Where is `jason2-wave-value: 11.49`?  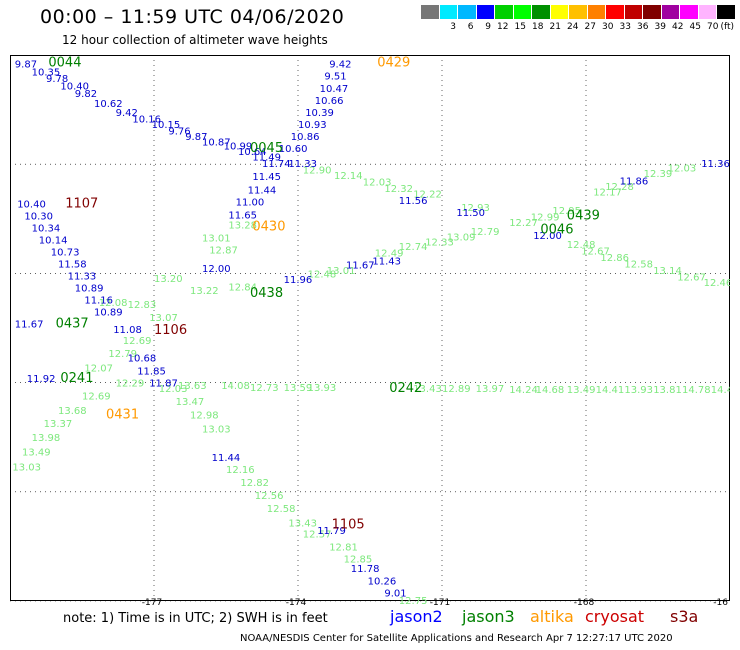
jason2-wave-value: 11.49 is located at coordinates (266, 158).